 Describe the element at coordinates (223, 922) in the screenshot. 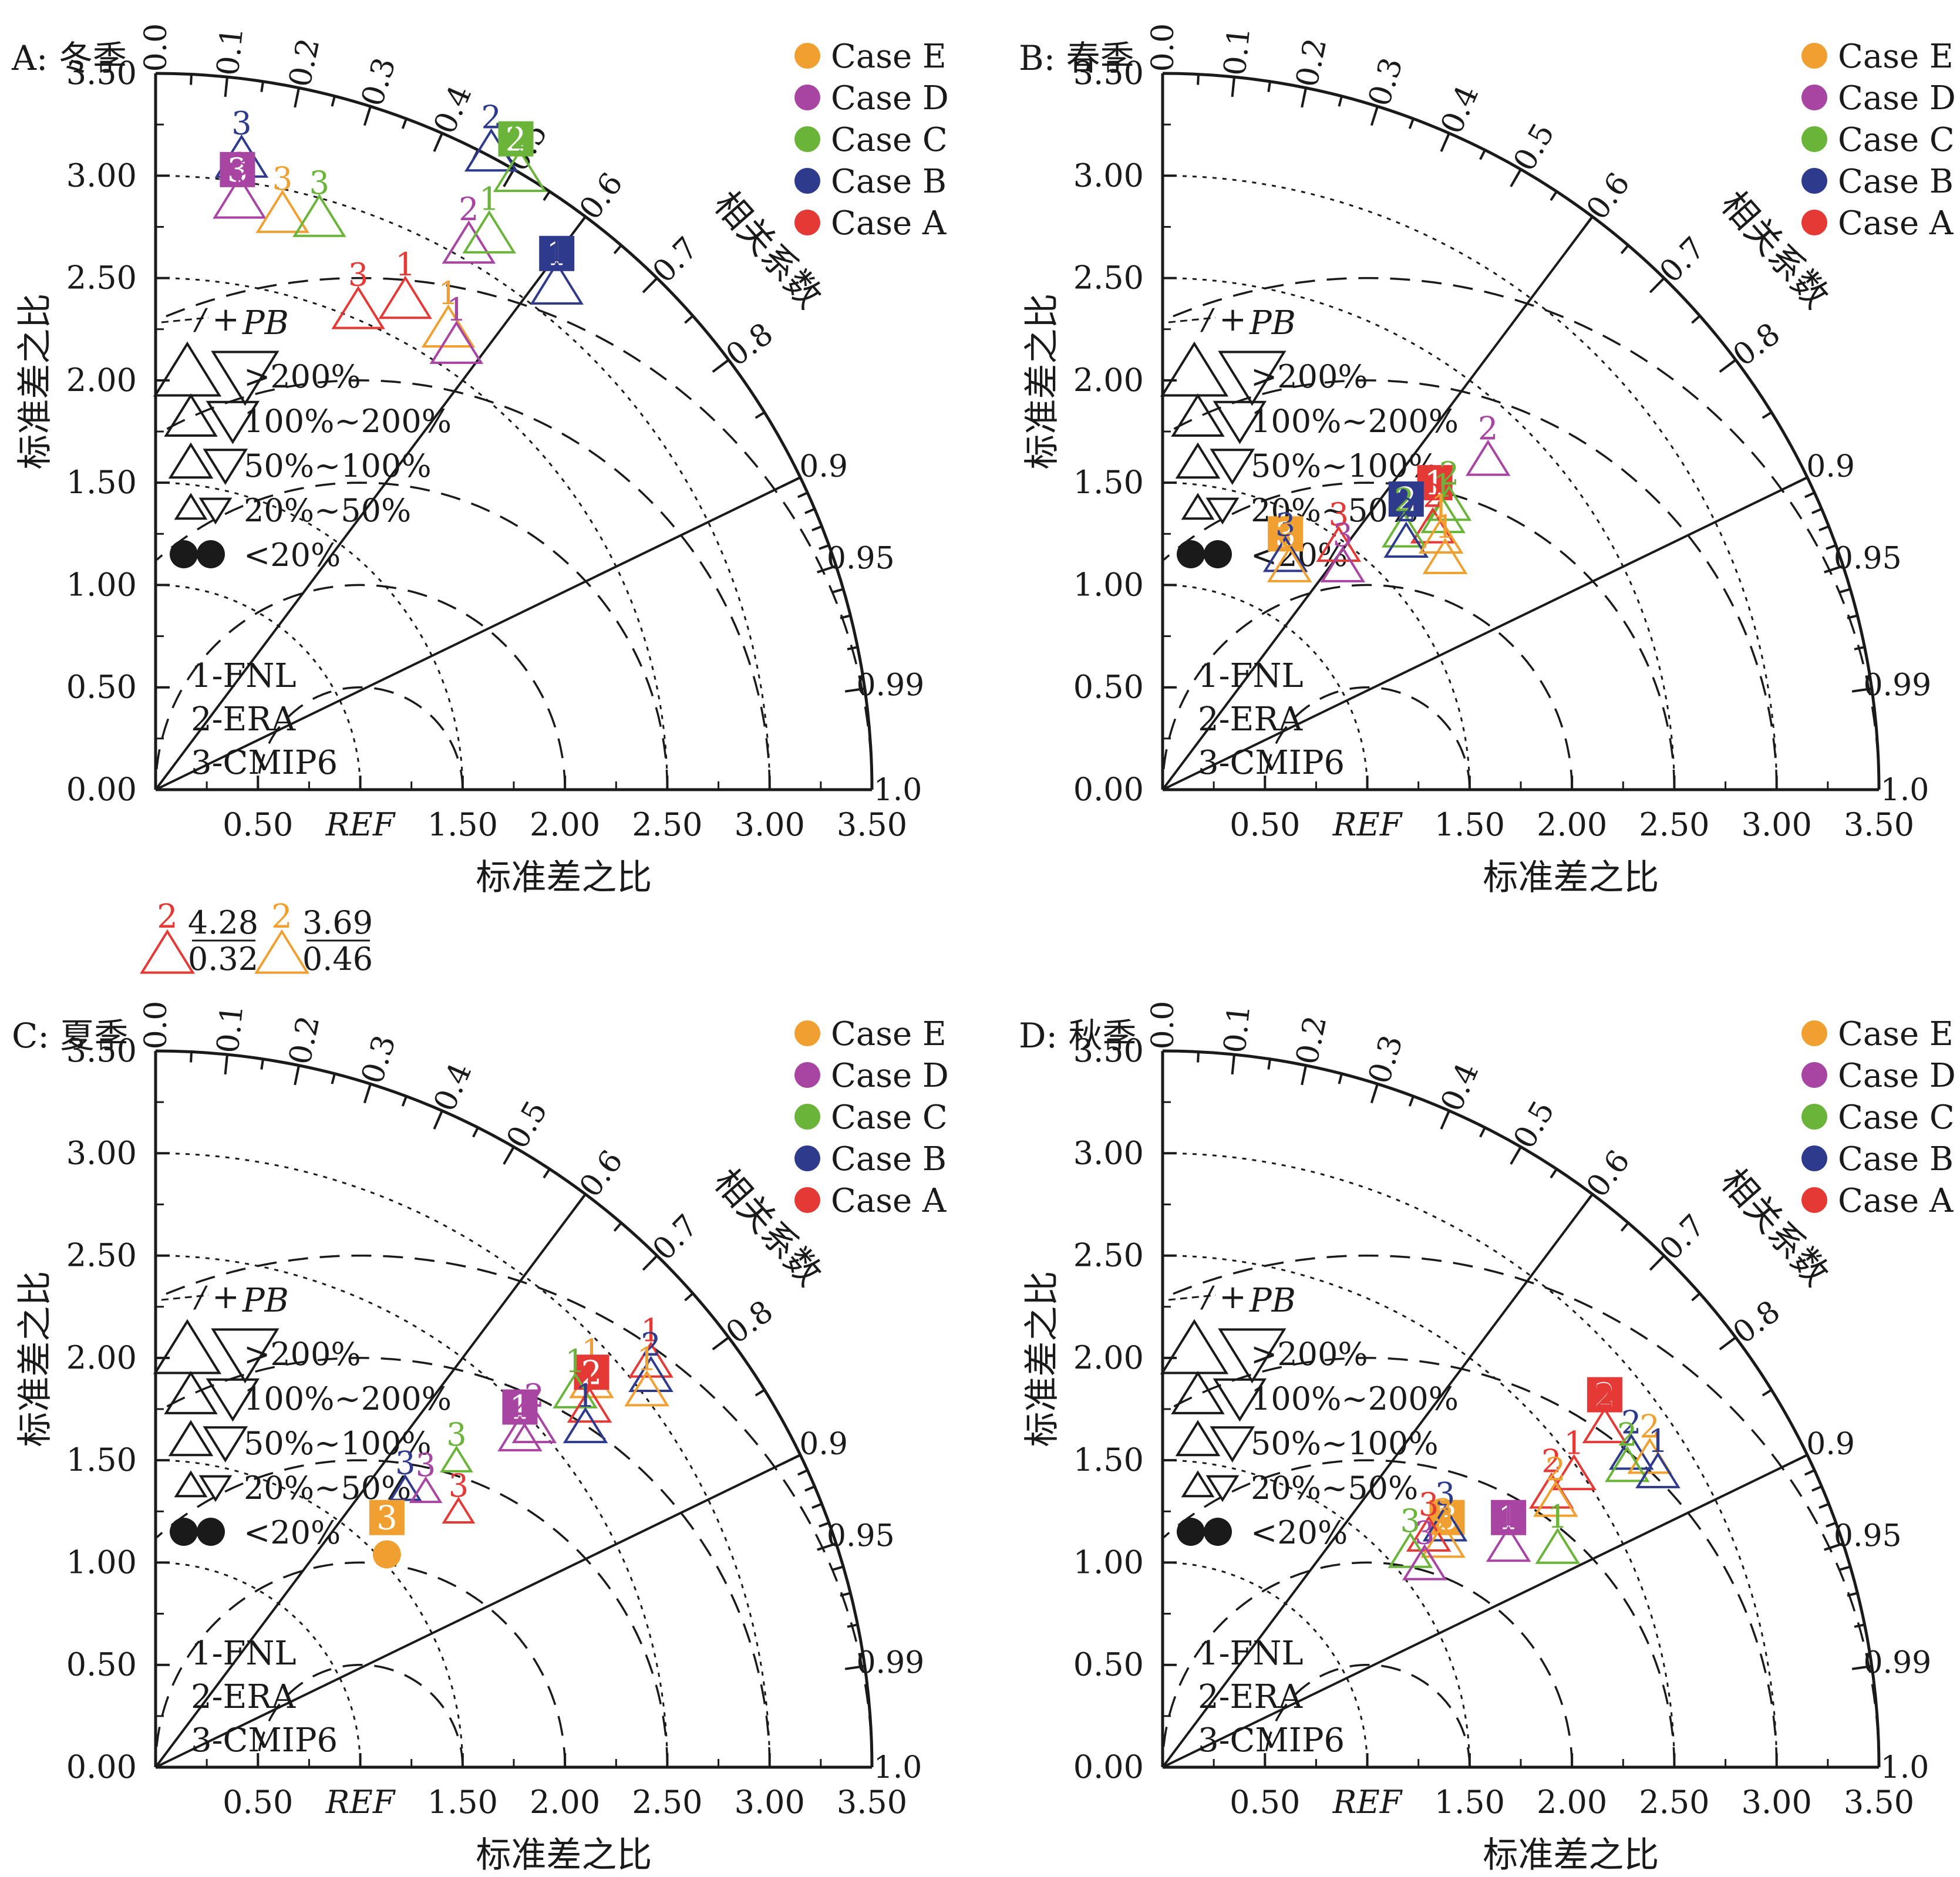

I see `offscale-std: 4.28` at that location.